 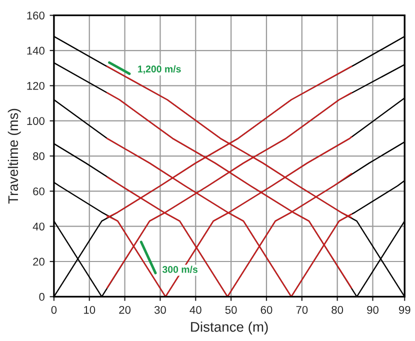 I want to click on x-tick-label: 0, so click(x=54, y=310).